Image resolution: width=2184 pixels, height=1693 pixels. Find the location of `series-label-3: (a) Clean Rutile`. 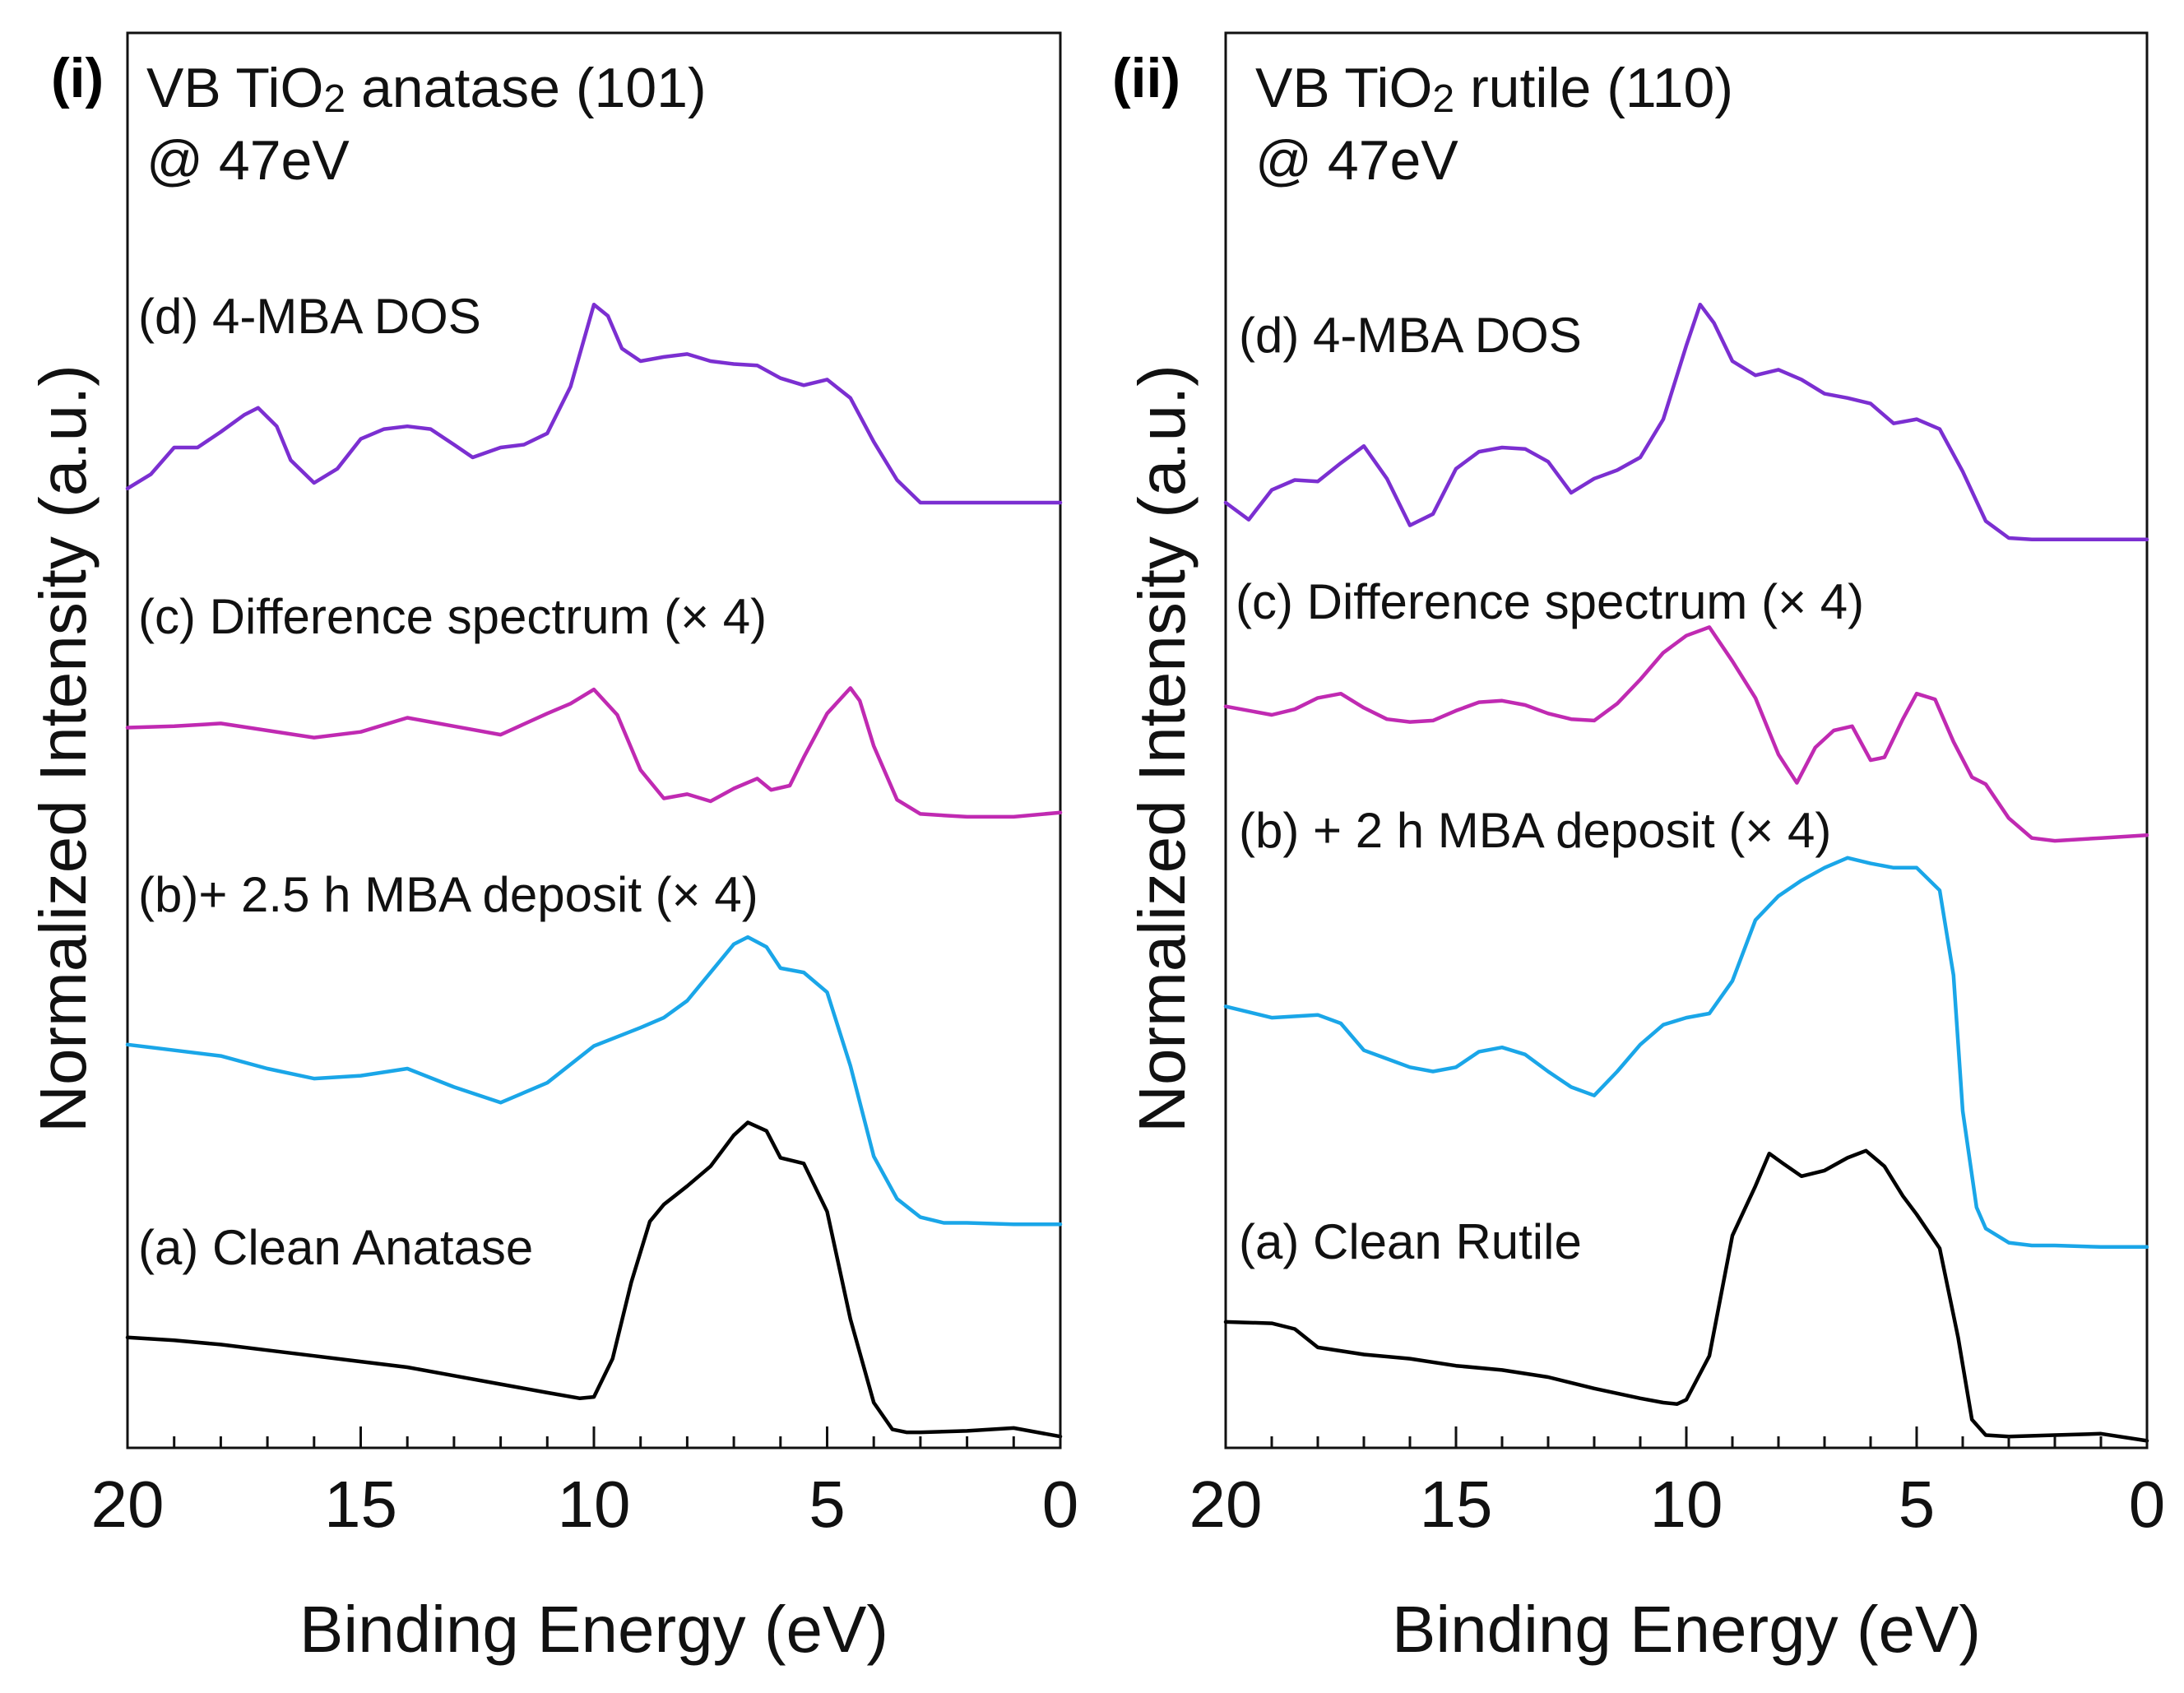

series-label-3: (a) Clean Rutile is located at coordinates (1410, 1241).